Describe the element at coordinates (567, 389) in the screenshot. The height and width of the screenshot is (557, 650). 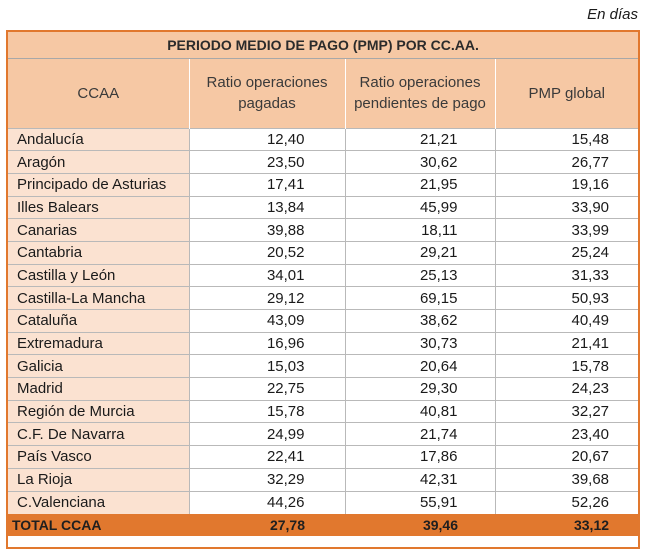
I see `row-pmp-global-cell: 24,23` at that location.